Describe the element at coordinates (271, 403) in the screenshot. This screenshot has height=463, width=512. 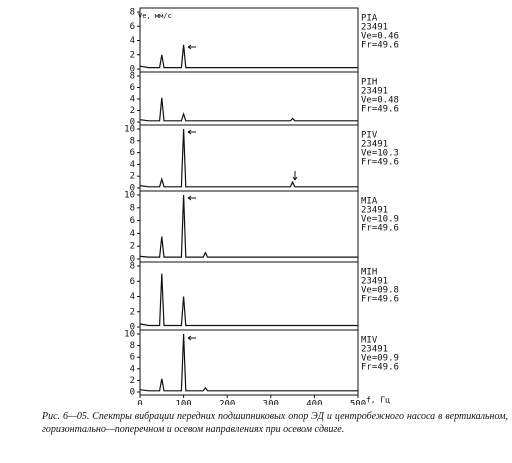
I see `x-tick-label: 300` at that location.